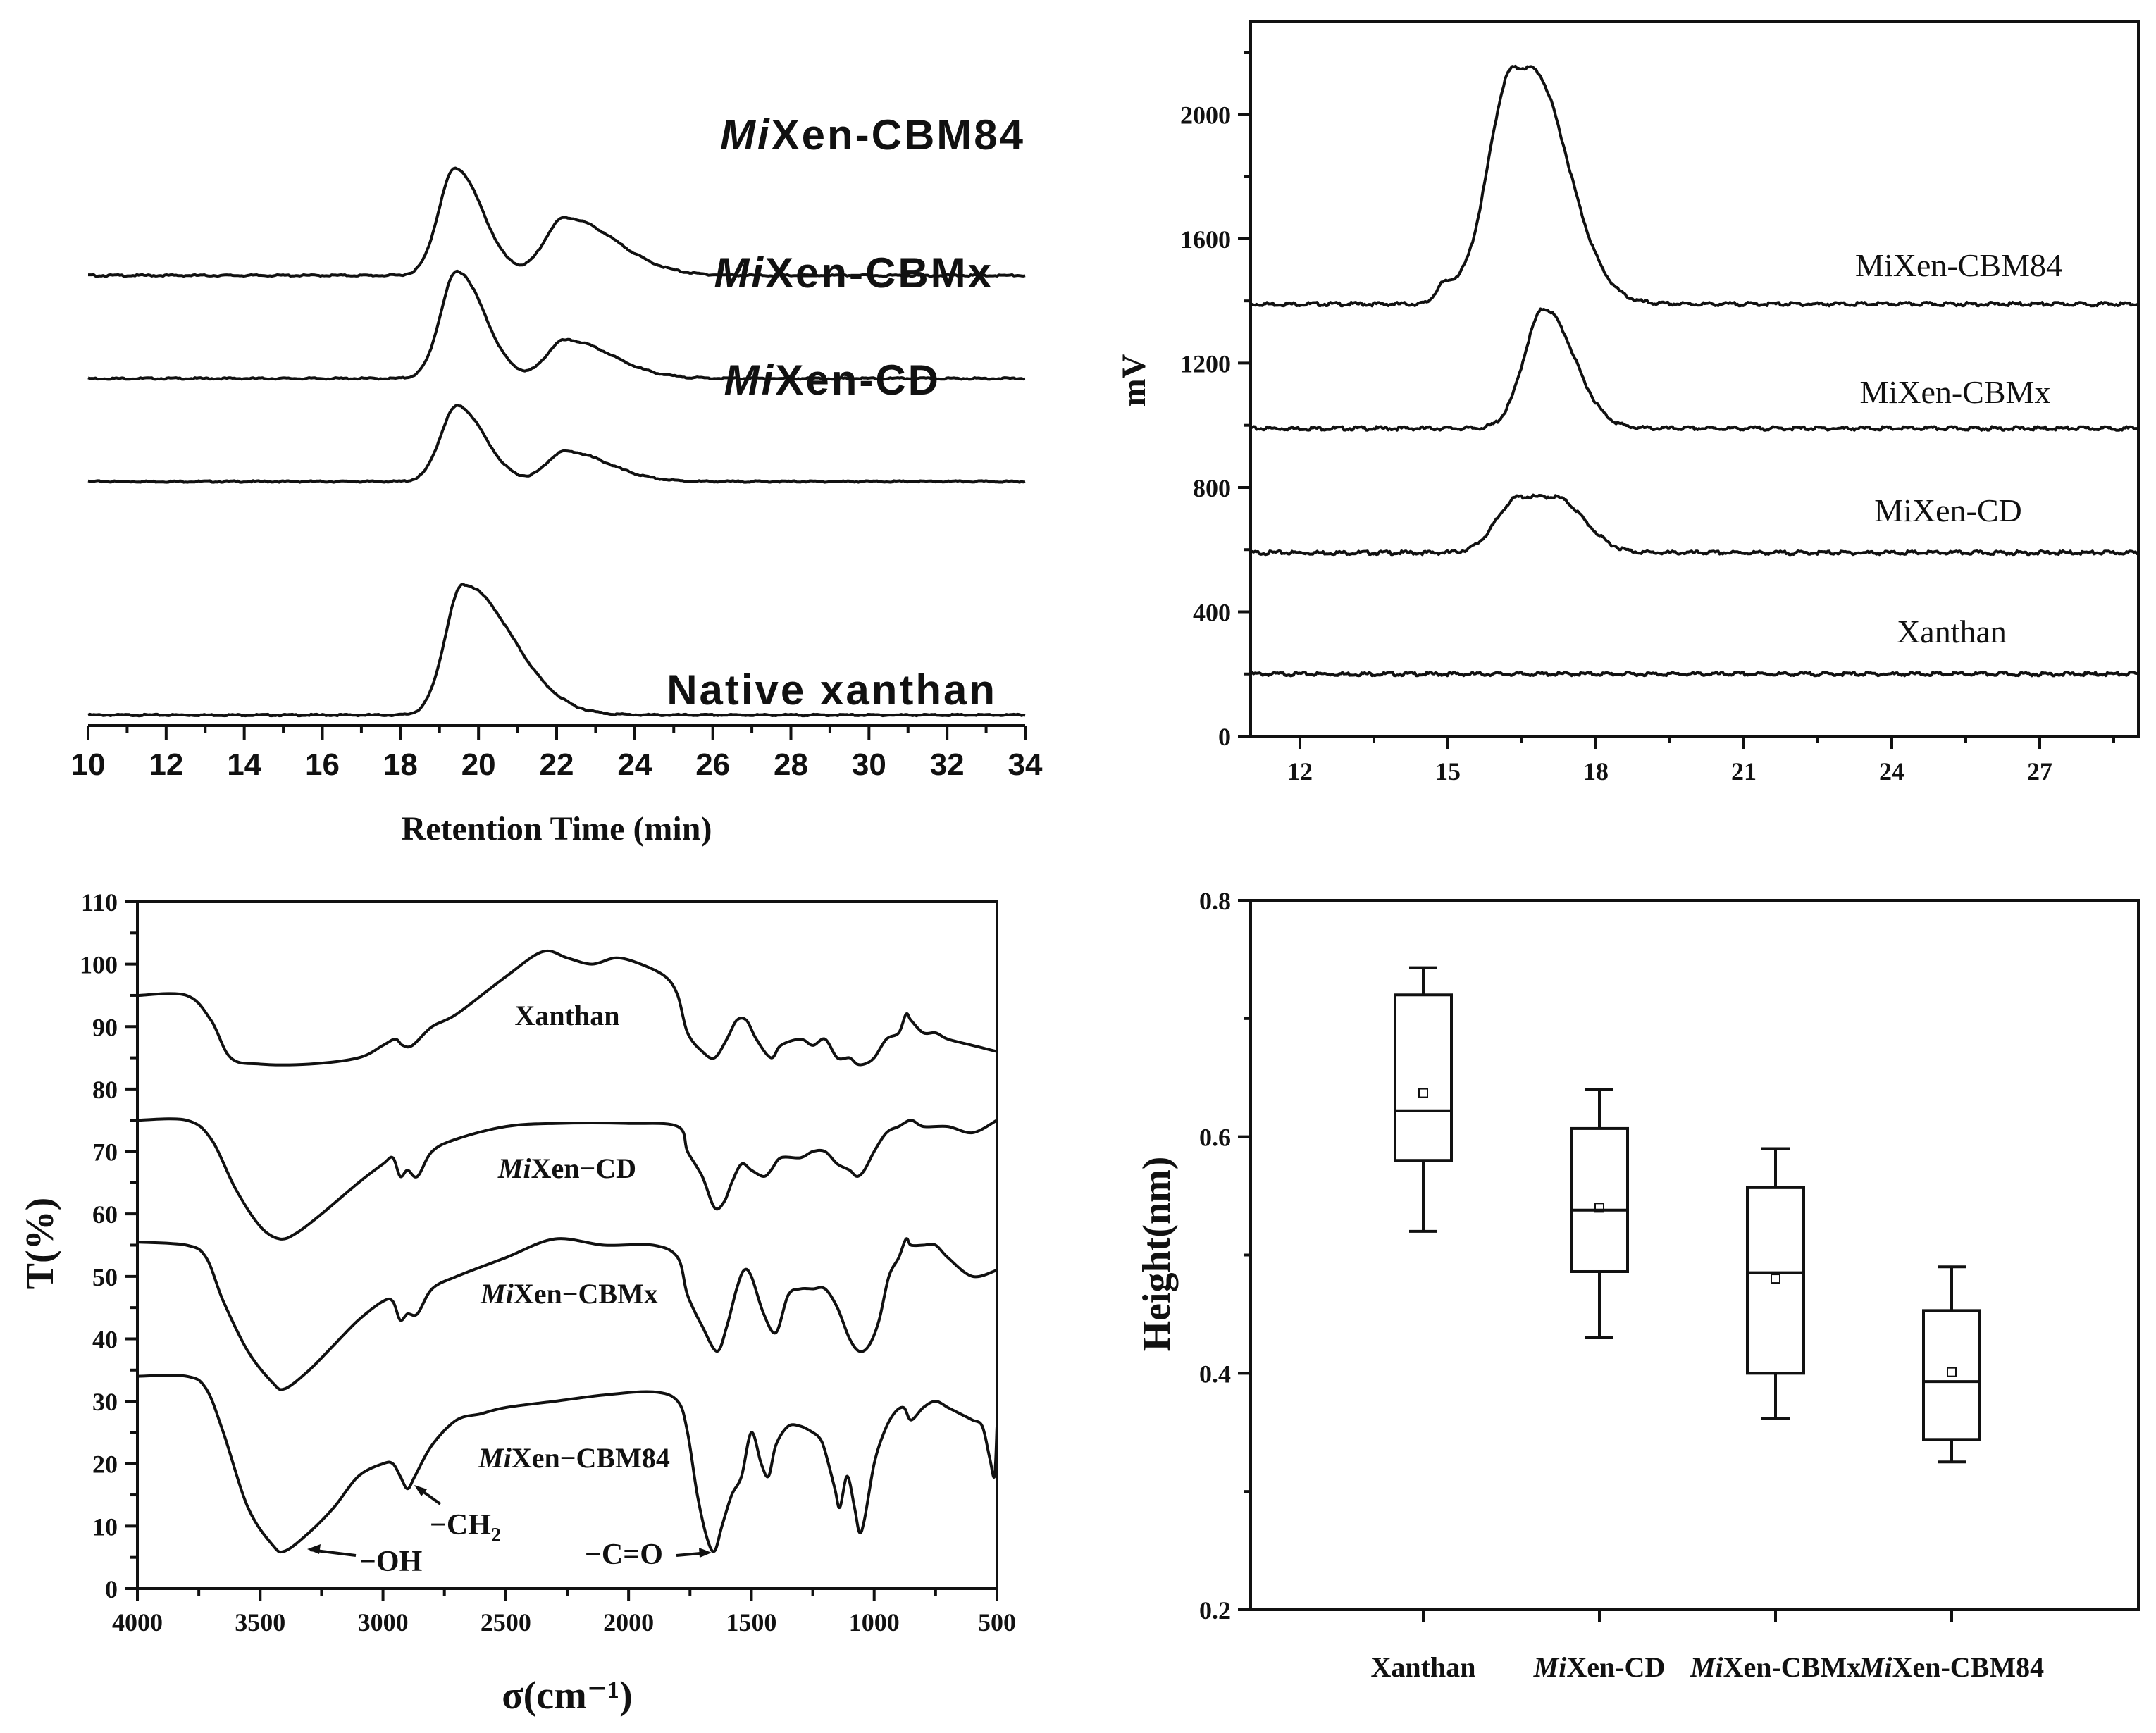  Describe the element at coordinates (100, 902) in the screenshot. I see `y-tick-label: 110` at that location.